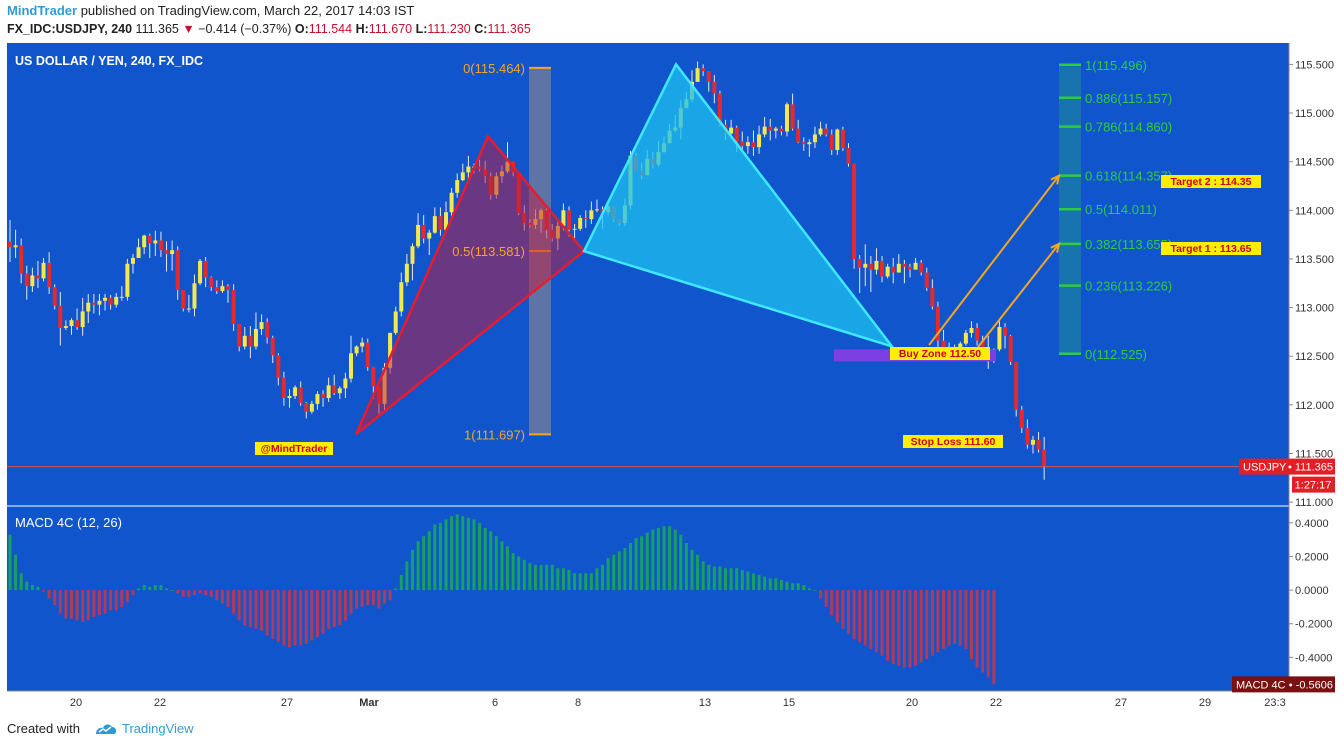  I want to click on time-tick-label: 8, so click(578, 703).